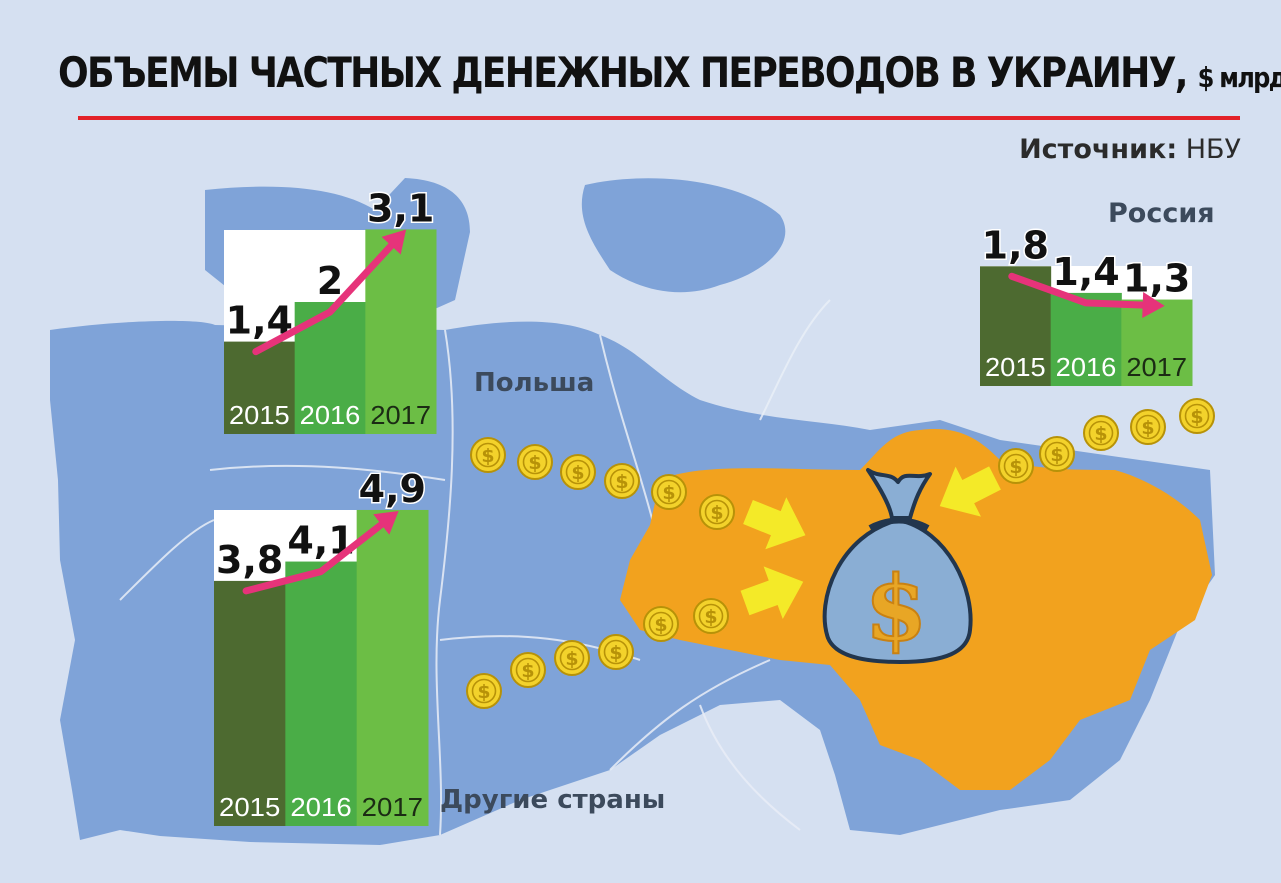 Image resolution: width=1281 pixels, height=883 pixels. I want to click on region-label-other: Другие страны, so click(553, 800).